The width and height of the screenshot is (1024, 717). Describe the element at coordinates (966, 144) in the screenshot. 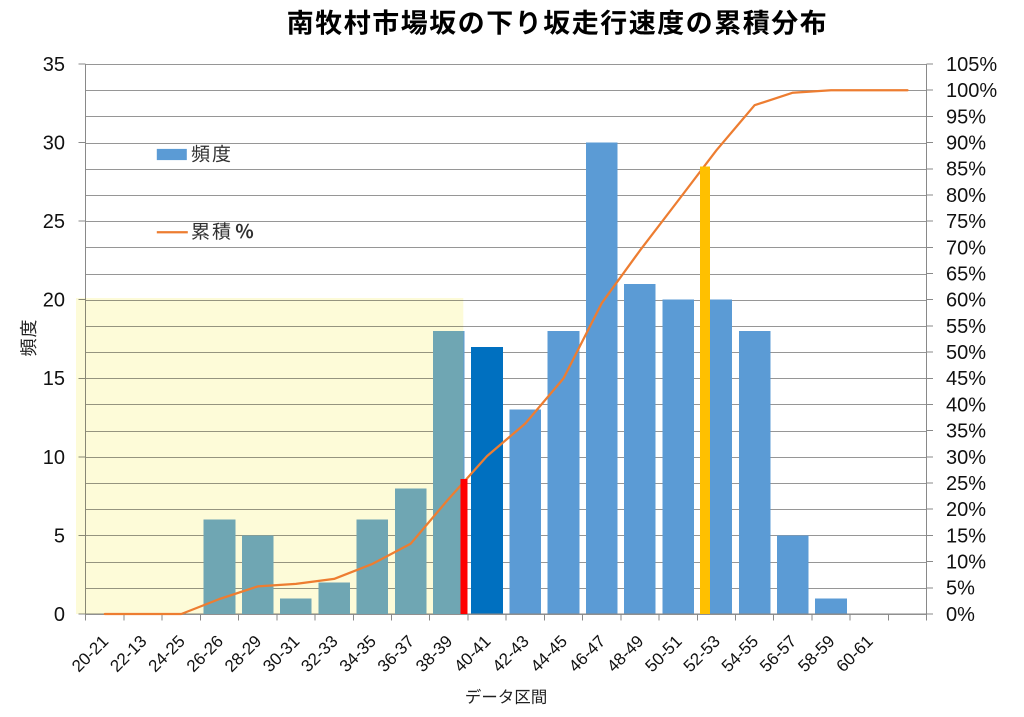

I see `svg-text: 90%` at that location.